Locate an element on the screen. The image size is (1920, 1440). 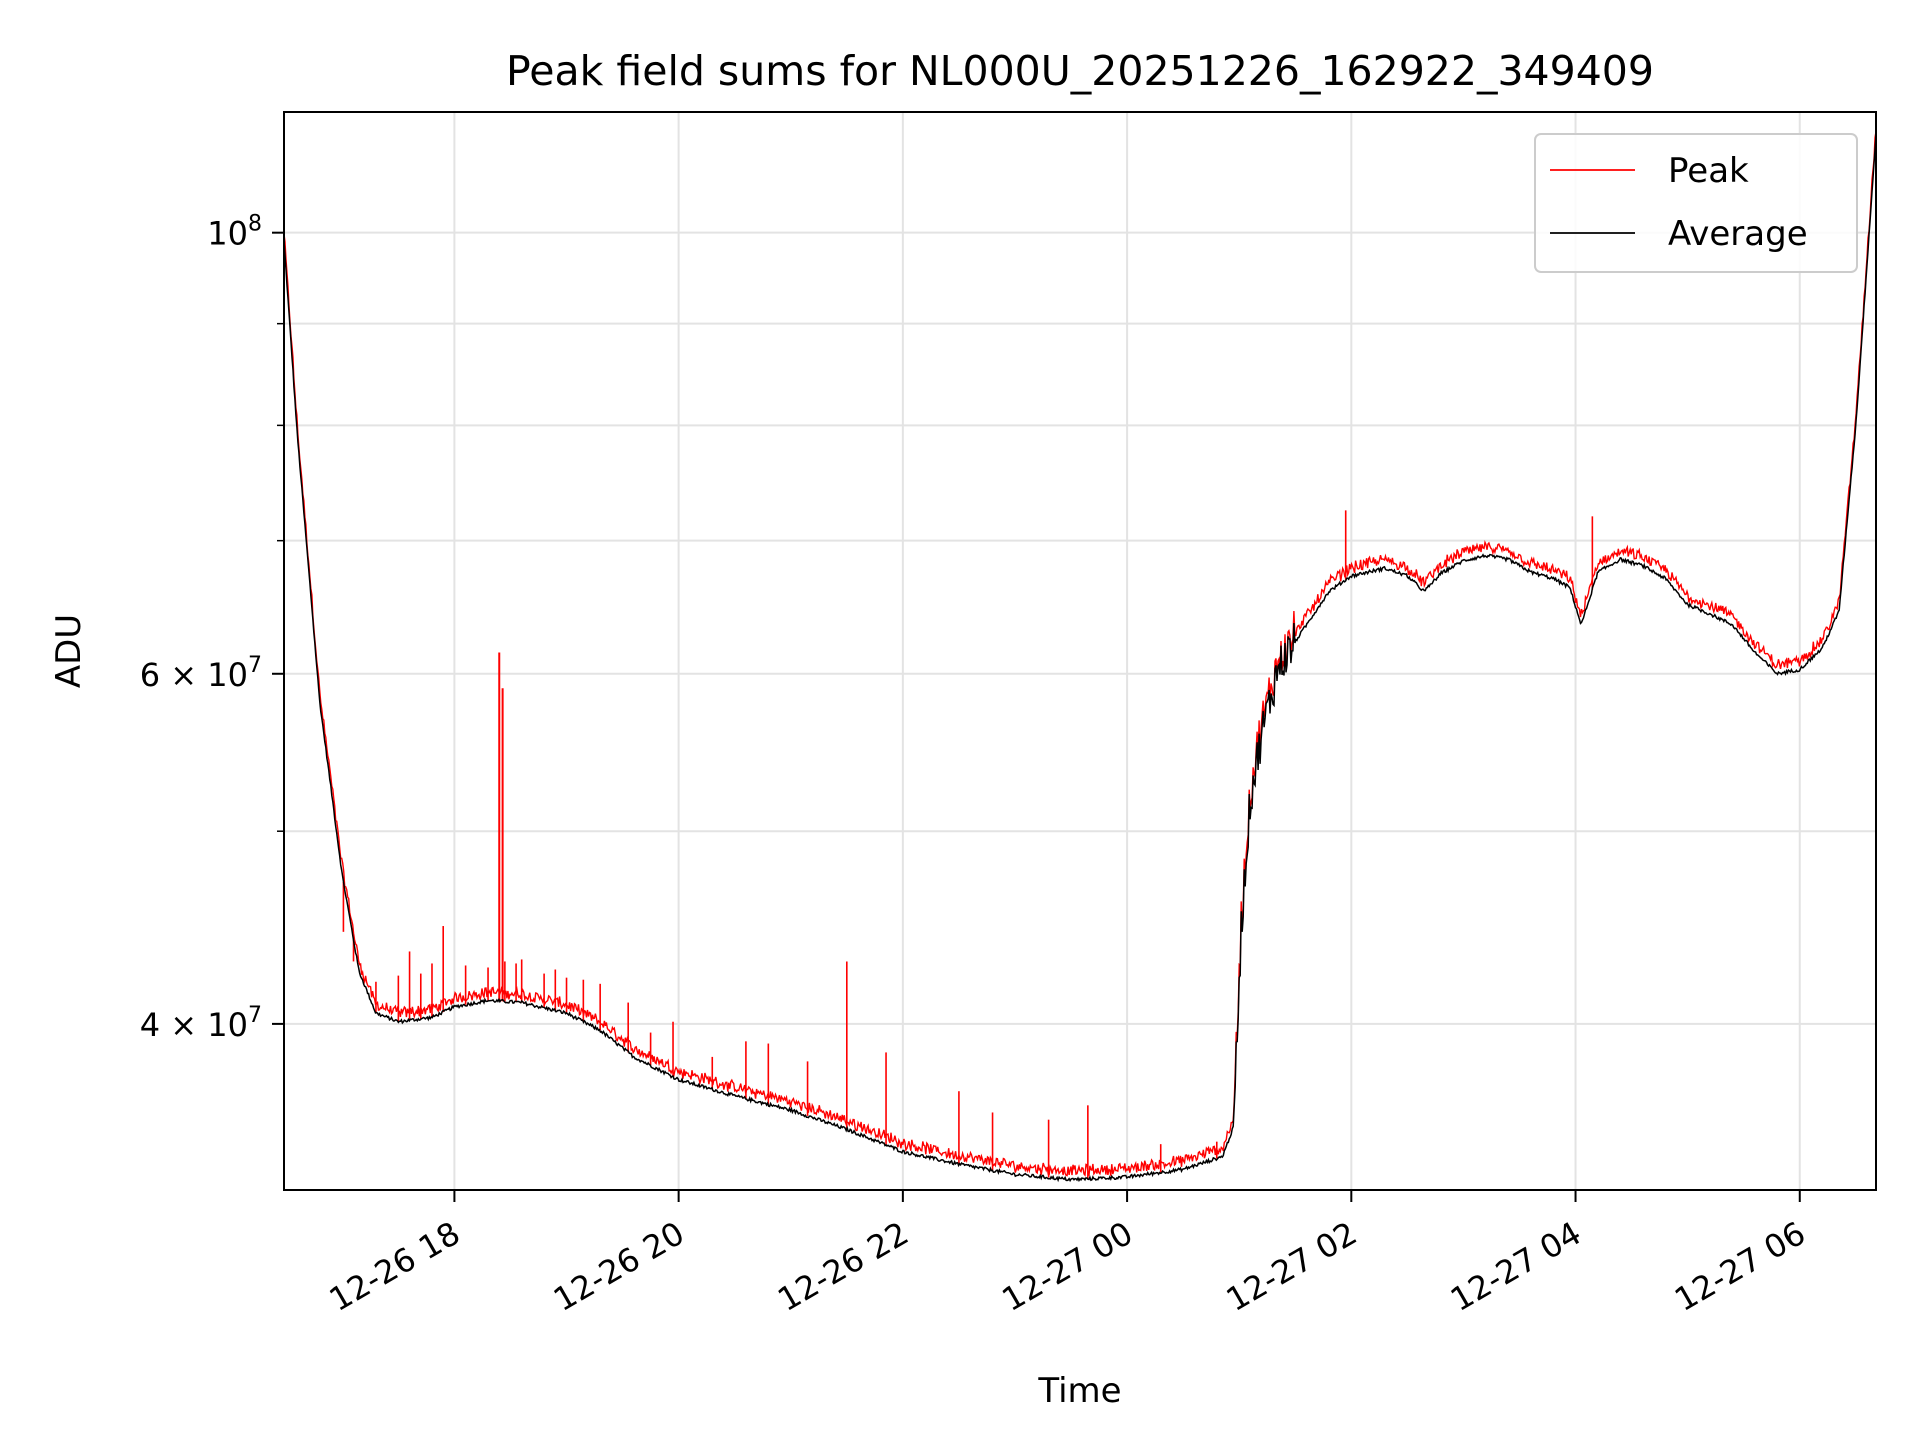
y-tick-label: 108 is located at coordinates (234, 232).